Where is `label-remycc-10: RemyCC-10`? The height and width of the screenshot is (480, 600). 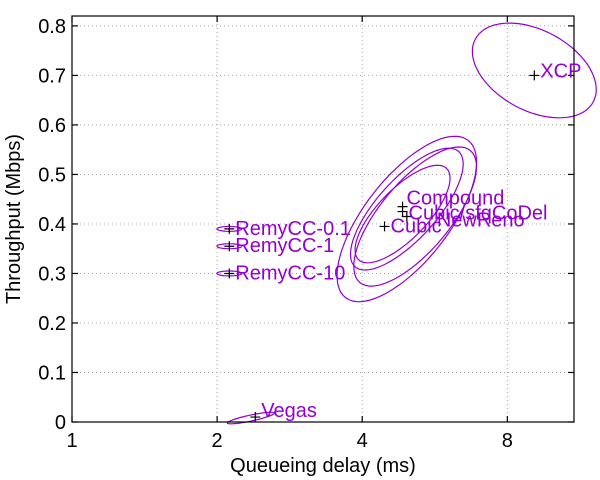 label-remycc-10: RemyCC-10 is located at coordinates (290, 273).